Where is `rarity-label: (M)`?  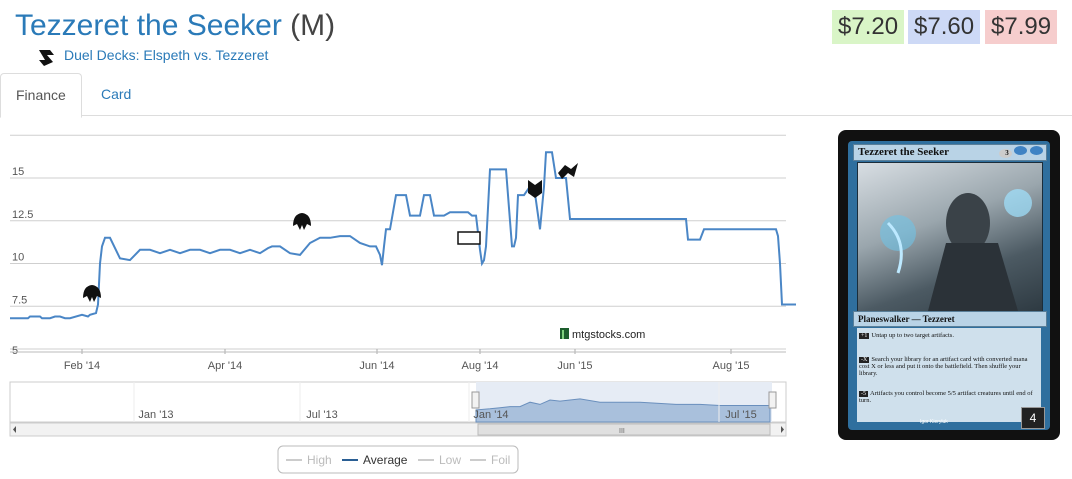 rarity-label: (M) is located at coordinates (313, 25).